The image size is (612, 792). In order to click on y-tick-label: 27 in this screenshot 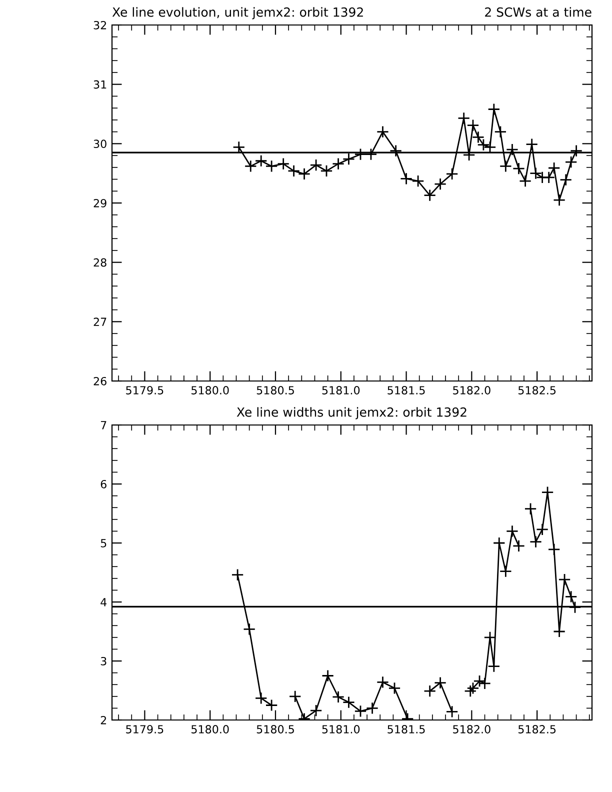, I will do `click(100, 322)`.